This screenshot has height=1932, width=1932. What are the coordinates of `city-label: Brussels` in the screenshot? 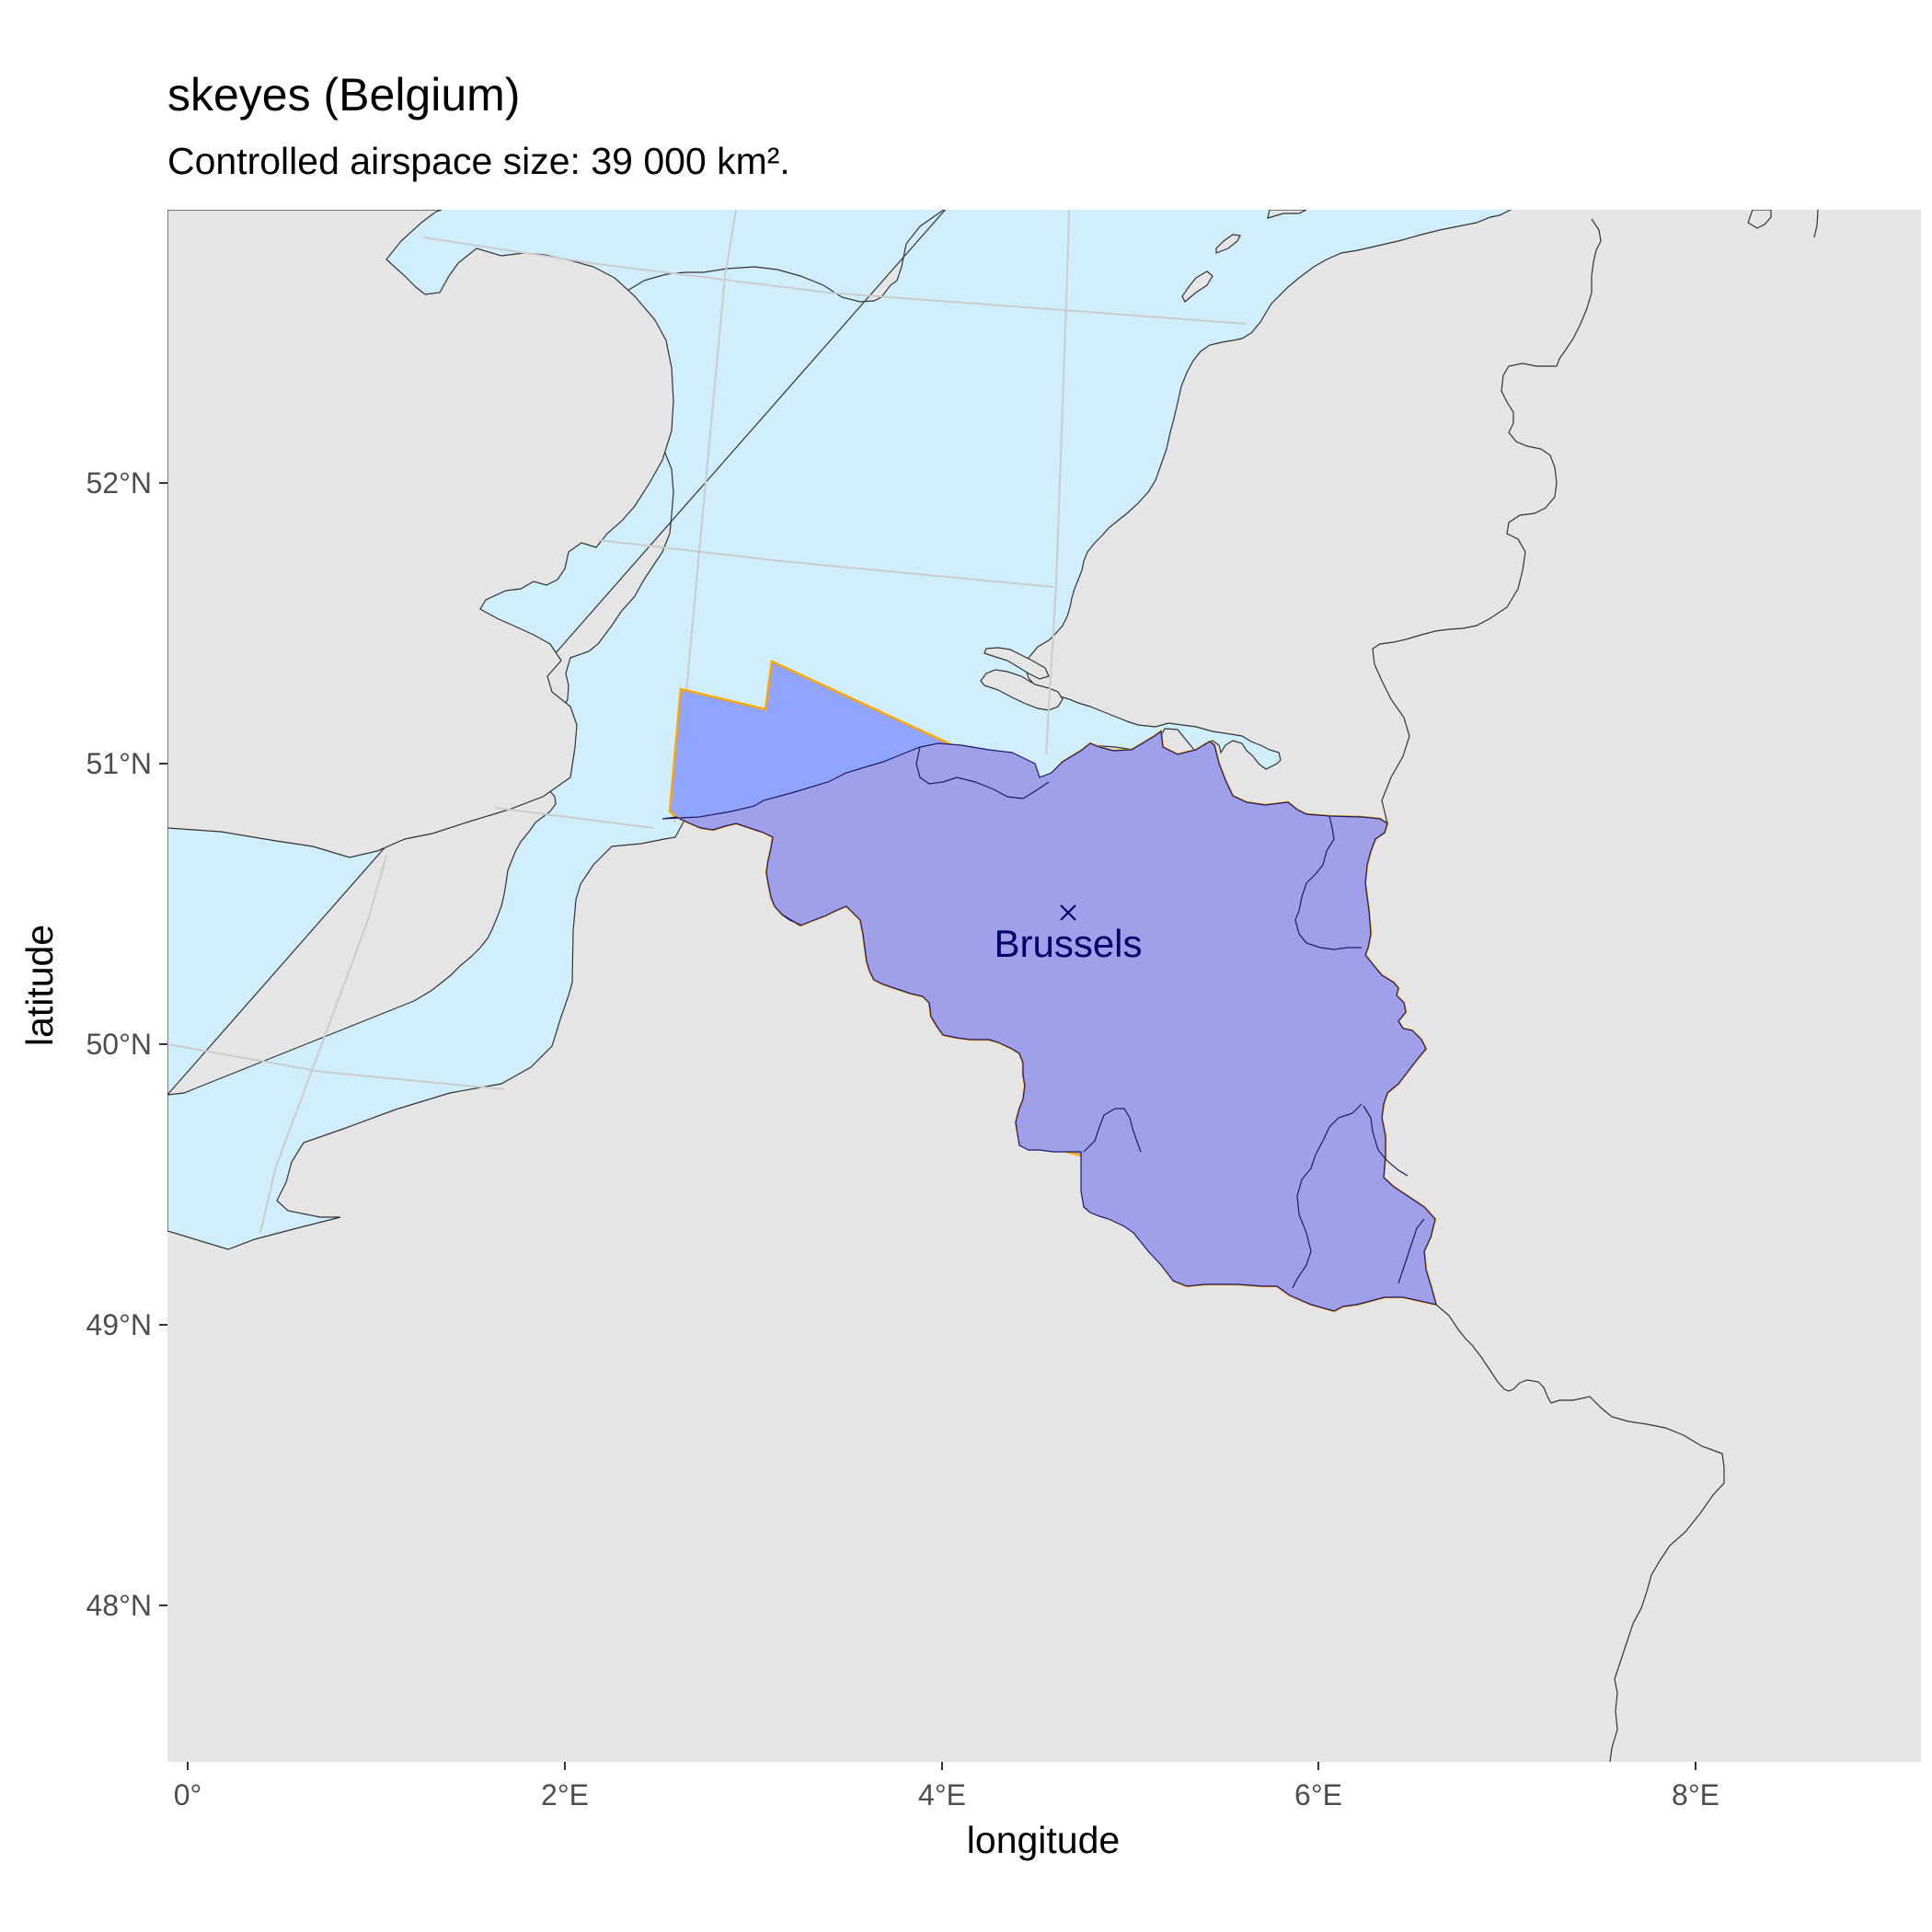 It's located at (1068, 943).